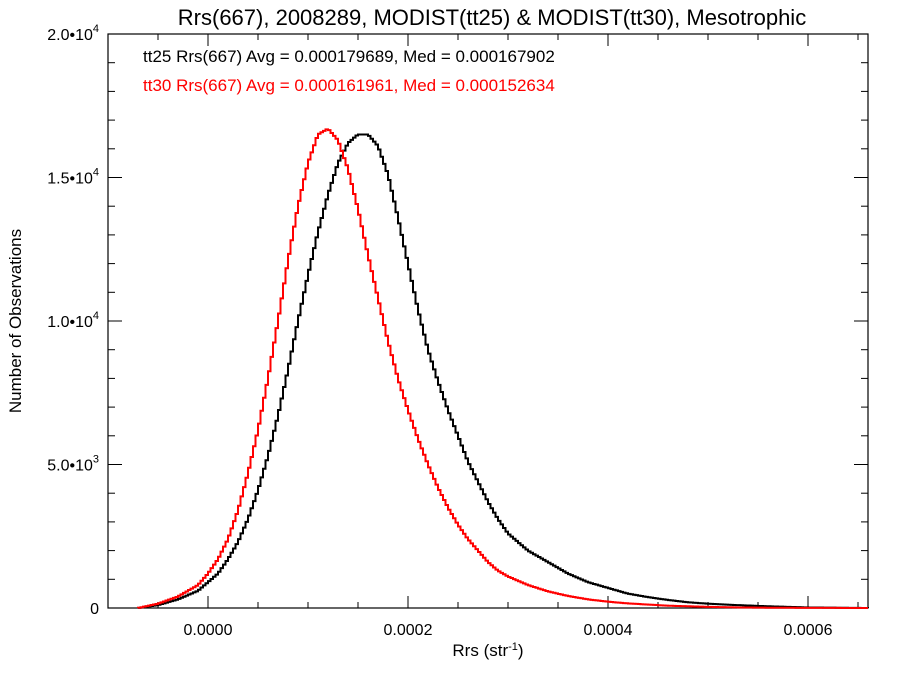  I want to click on y-tick-label-4: 2.0•104, so click(73, 33).